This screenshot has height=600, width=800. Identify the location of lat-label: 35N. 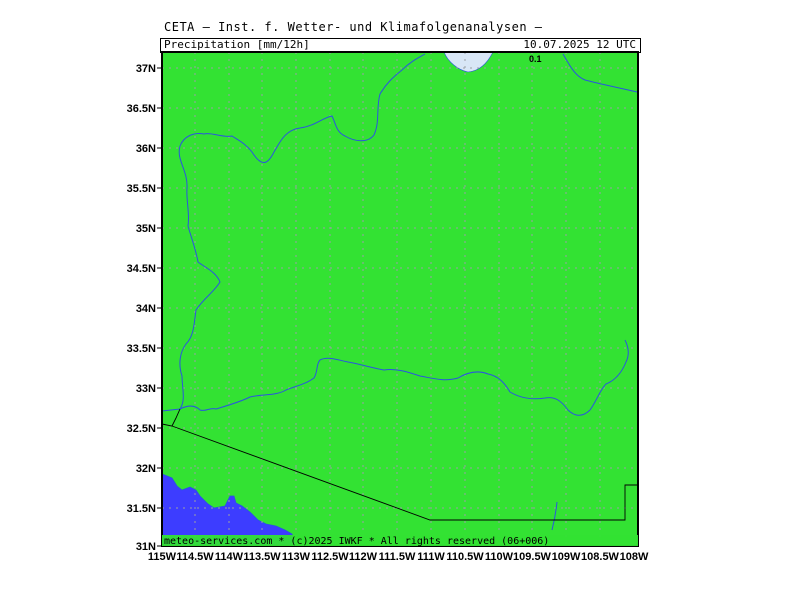
(146, 229).